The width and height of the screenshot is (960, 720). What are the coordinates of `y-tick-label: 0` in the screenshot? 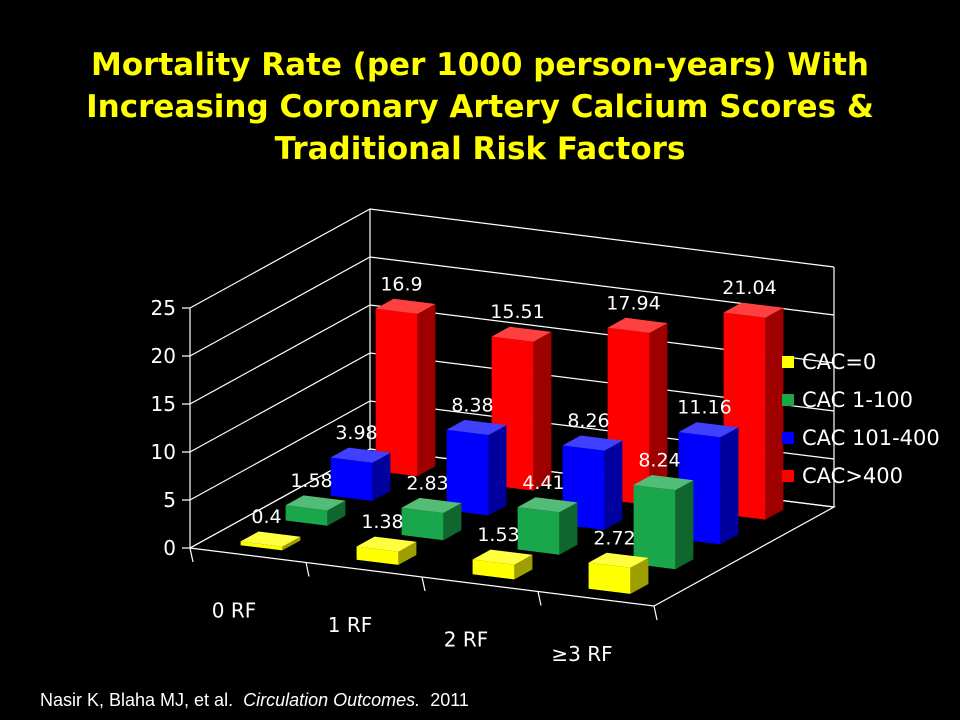 It's located at (169, 548).